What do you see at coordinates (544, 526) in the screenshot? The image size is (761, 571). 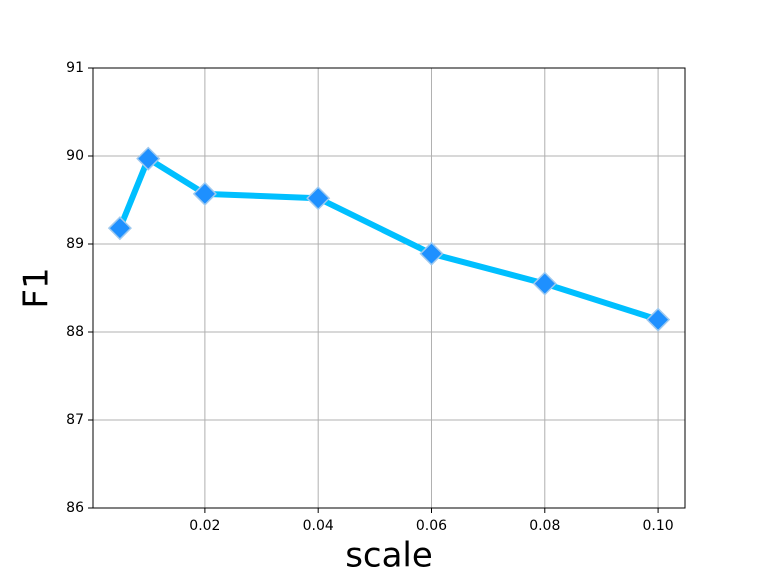 I see `x-tick-label: 0.08` at bounding box center [544, 526].